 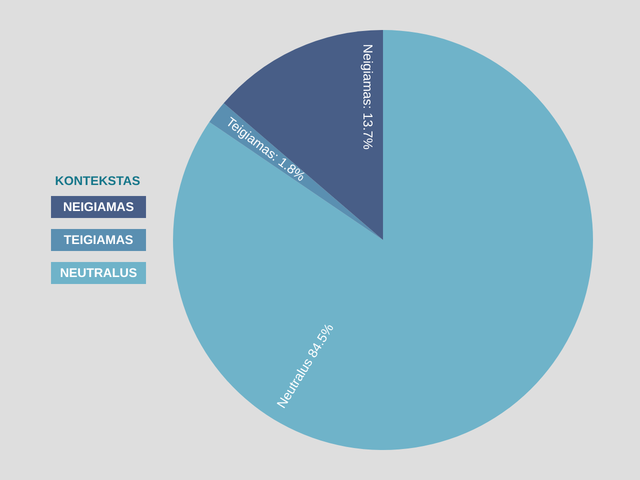 What do you see at coordinates (104, 207) in the screenshot?
I see `legend-label: NEIGIAMAS` at bounding box center [104, 207].